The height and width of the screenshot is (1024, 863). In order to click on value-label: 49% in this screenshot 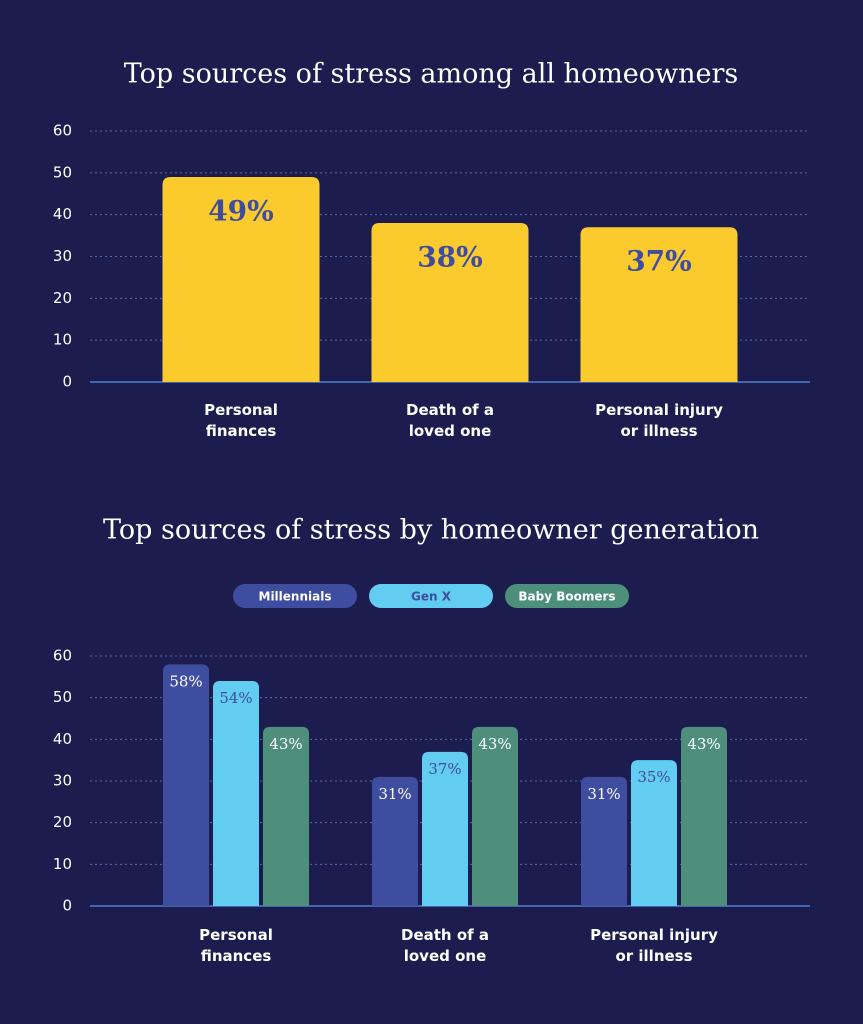, I will do `click(241, 211)`.